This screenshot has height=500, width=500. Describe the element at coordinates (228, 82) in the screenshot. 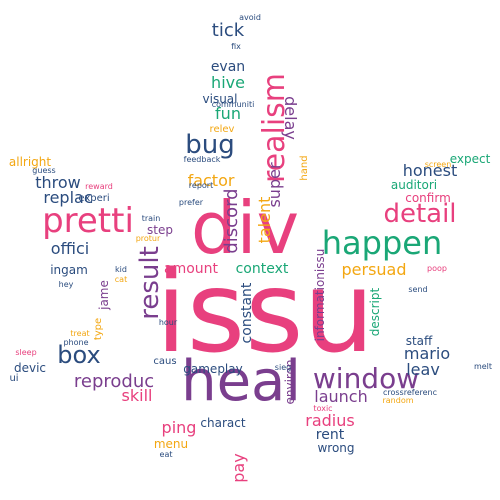

I see `word: hive` at that location.